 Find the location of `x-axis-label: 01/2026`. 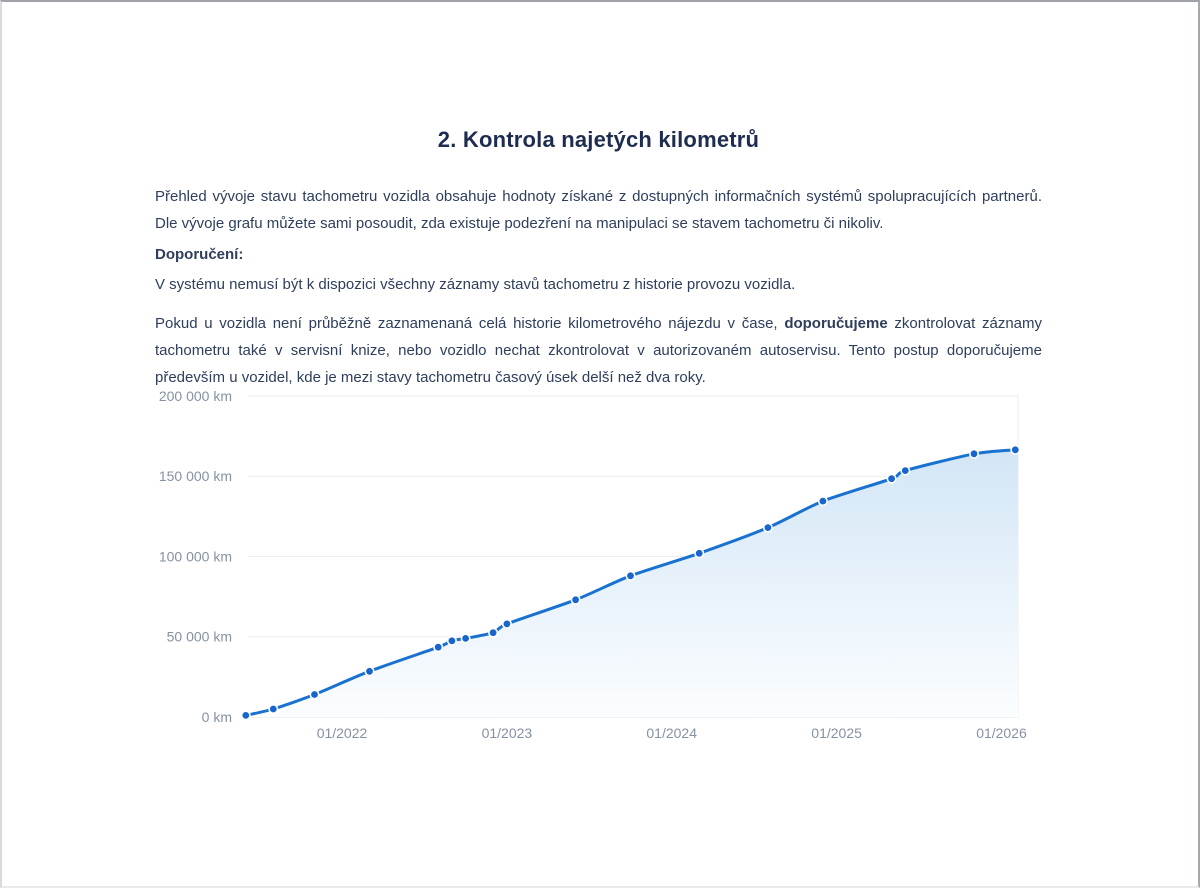

x-axis-label: 01/2026 is located at coordinates (1001, 733).